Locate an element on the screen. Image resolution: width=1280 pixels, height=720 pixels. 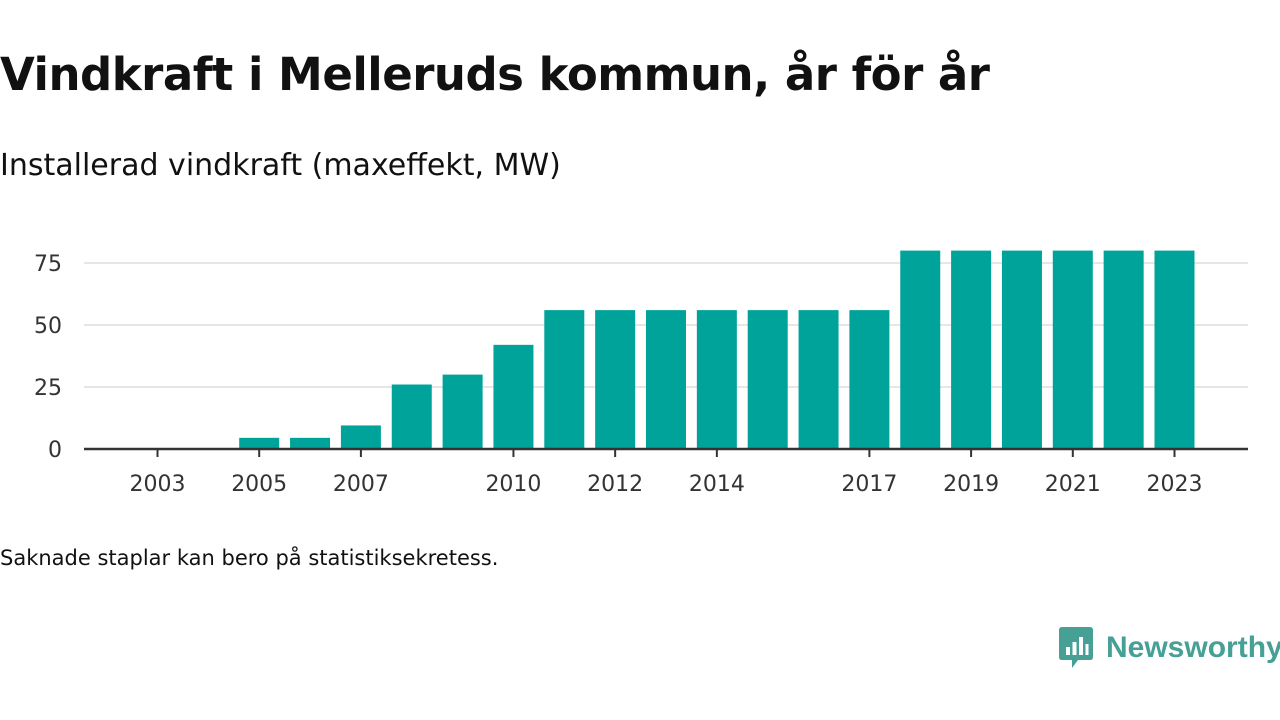
x-tick-label: 2014 is located at coordinates (717, 484).